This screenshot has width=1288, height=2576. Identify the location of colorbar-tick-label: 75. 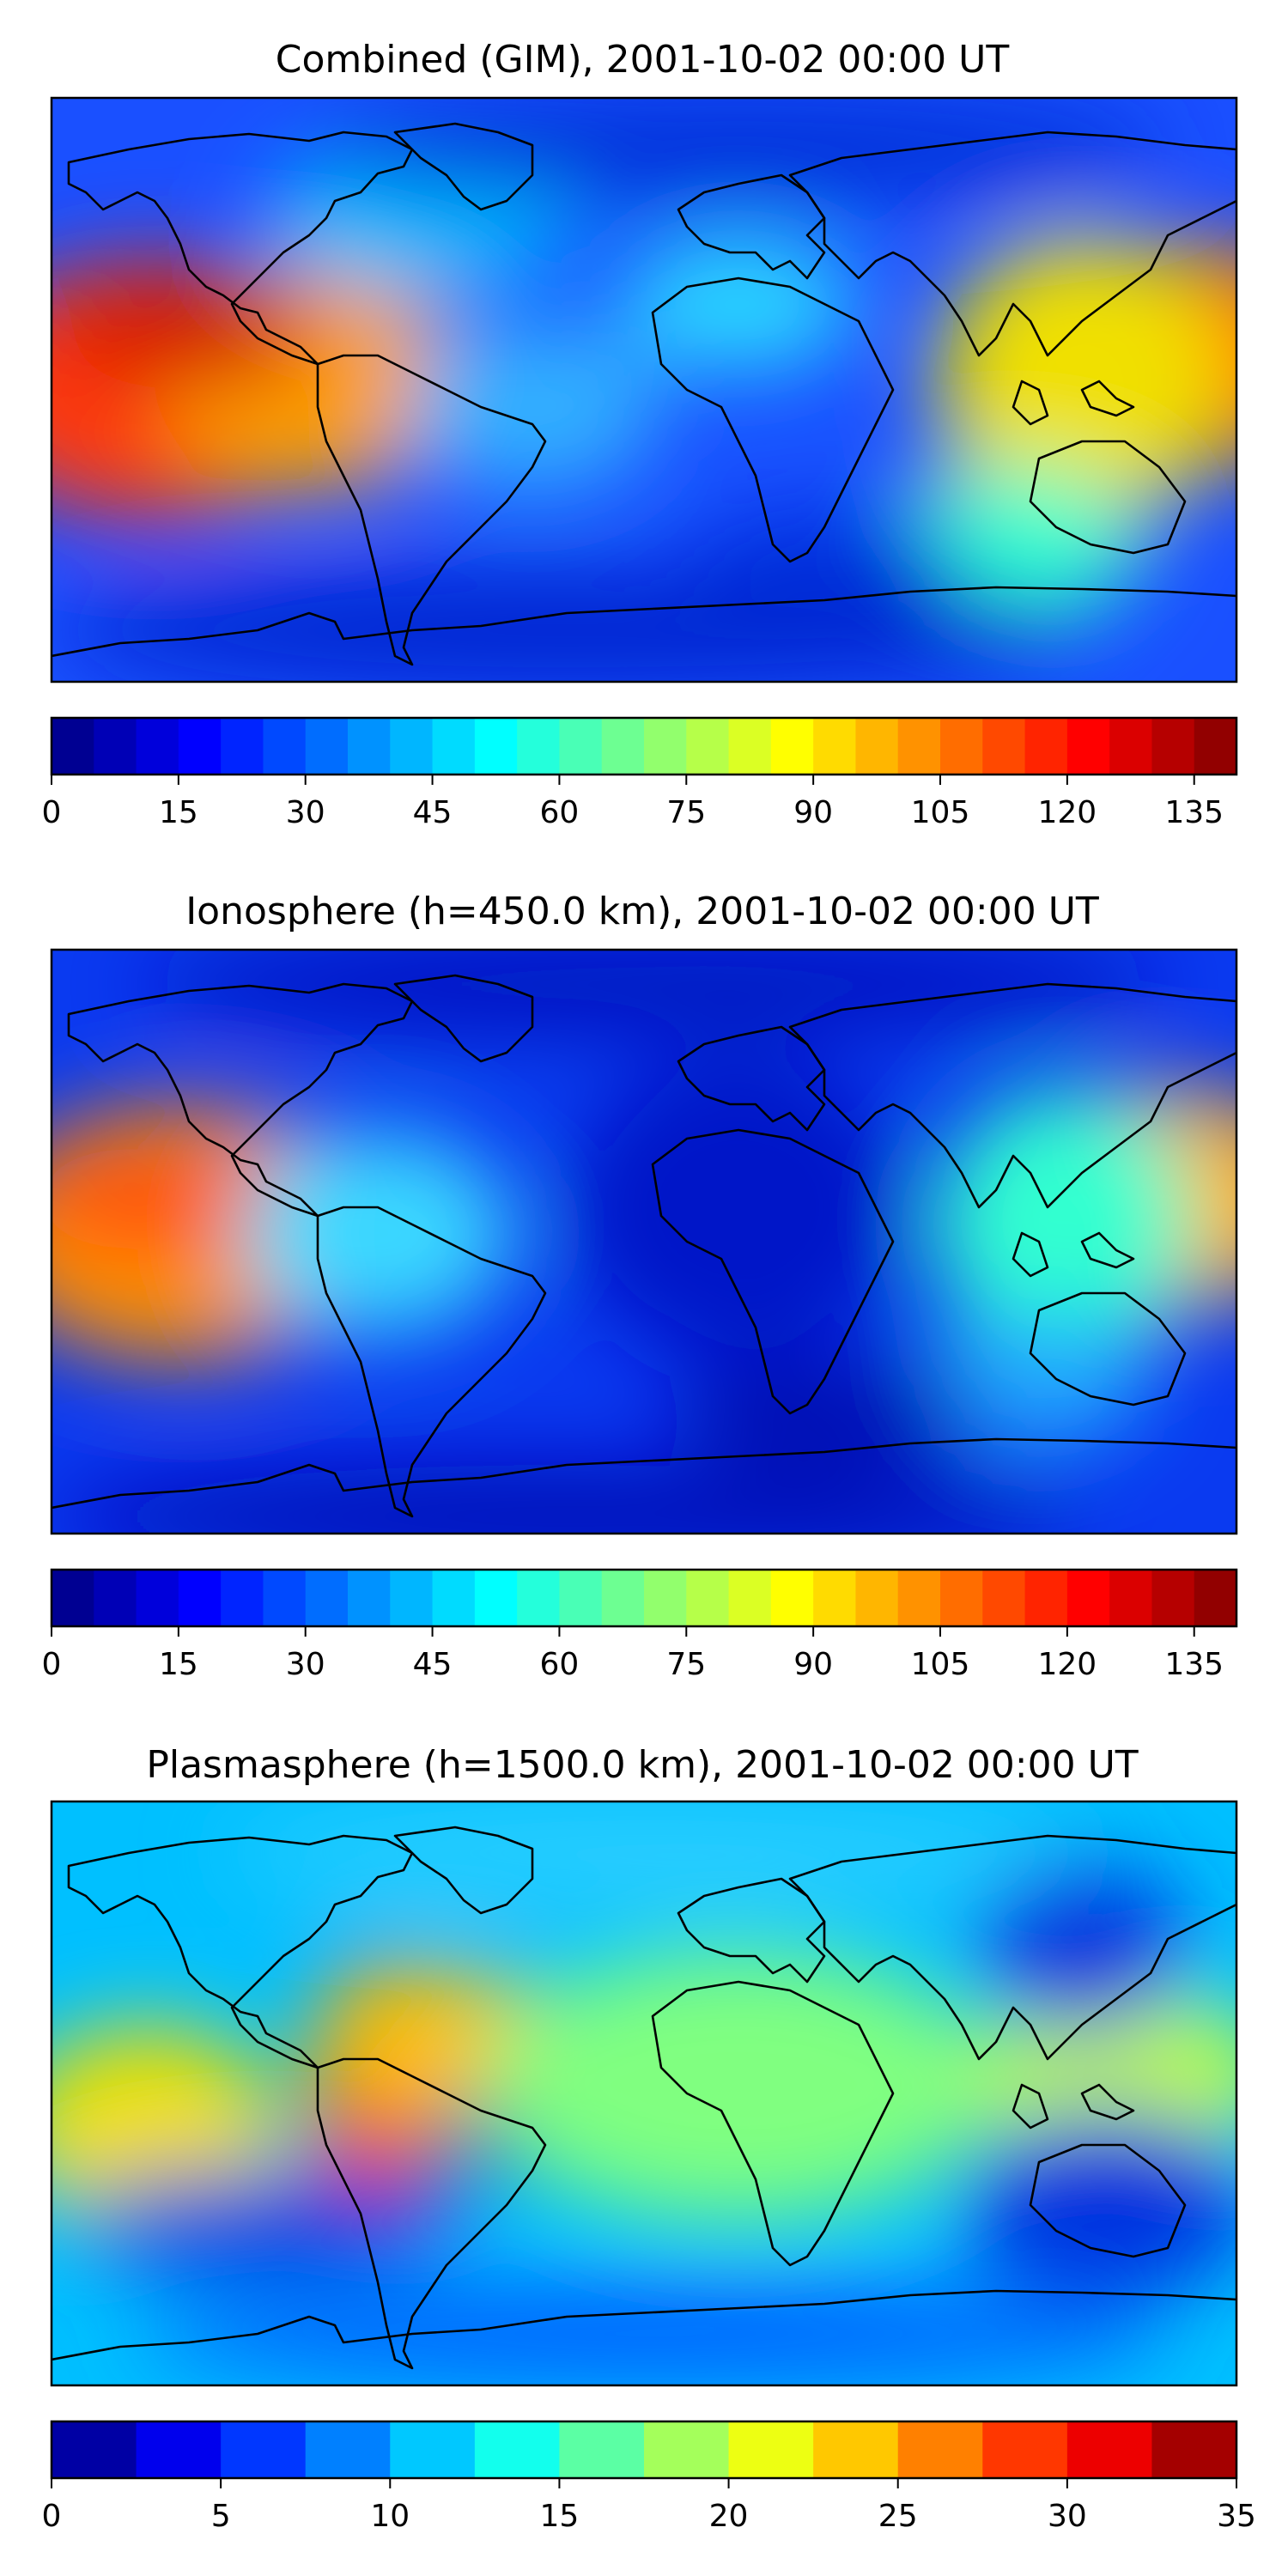
(686, 812).